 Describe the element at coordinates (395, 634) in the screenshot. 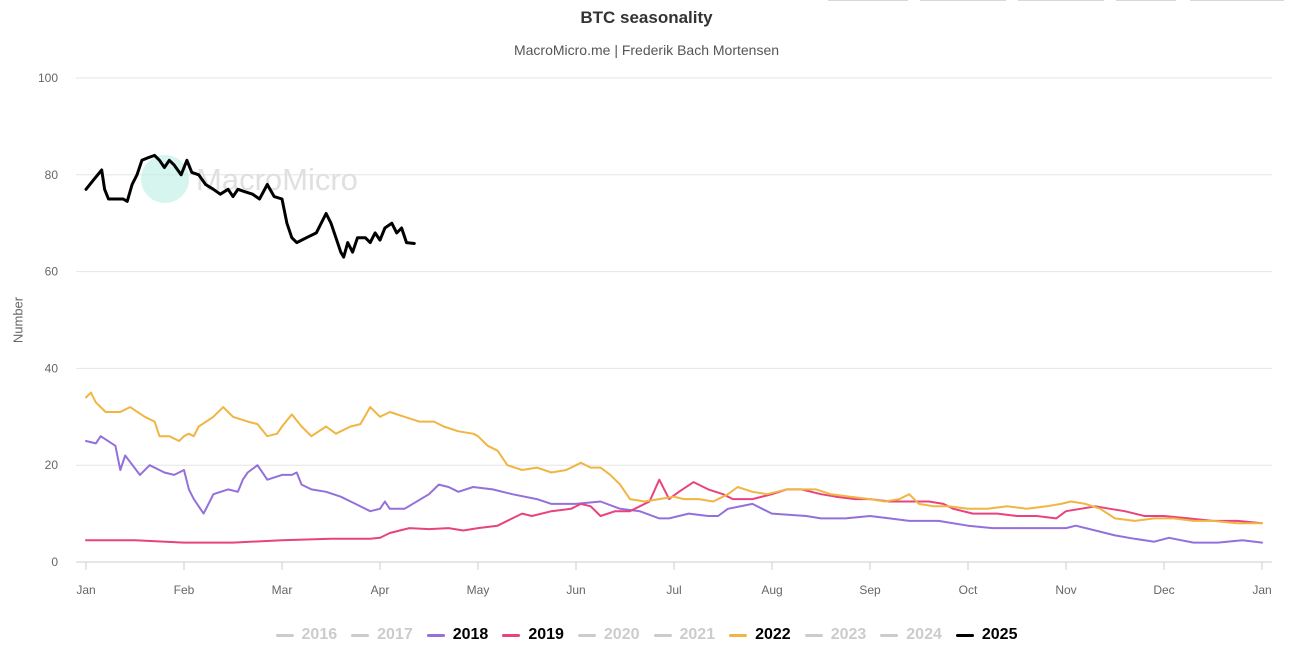

I see `legend-label: 2017` at that location.